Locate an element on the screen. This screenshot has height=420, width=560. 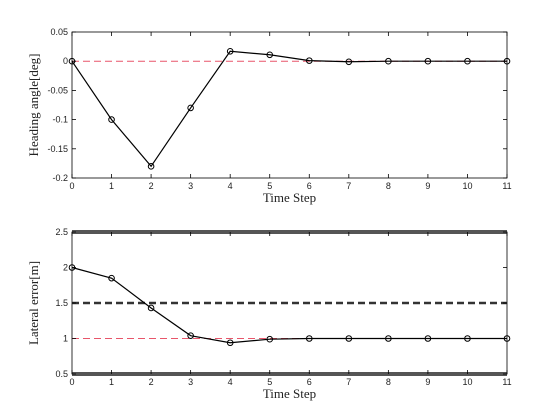
y-tick-label: 0.5 is located at coordinates (61, 374).